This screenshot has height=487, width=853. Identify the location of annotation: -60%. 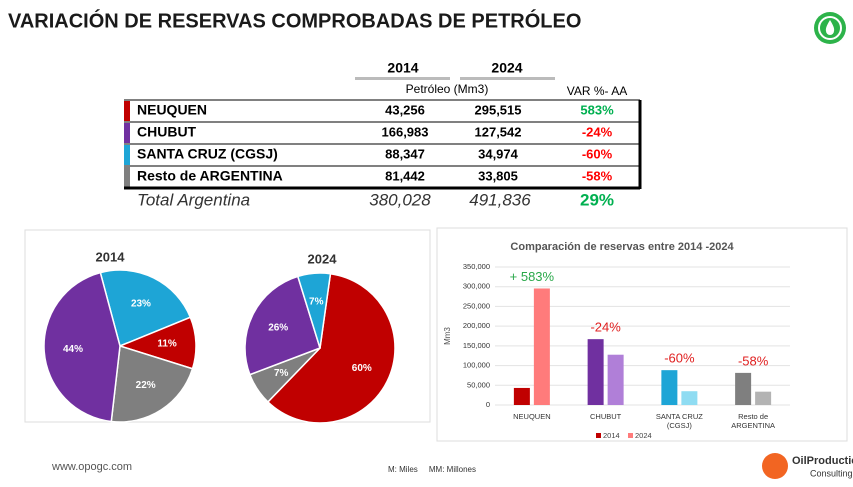
(679, 358).